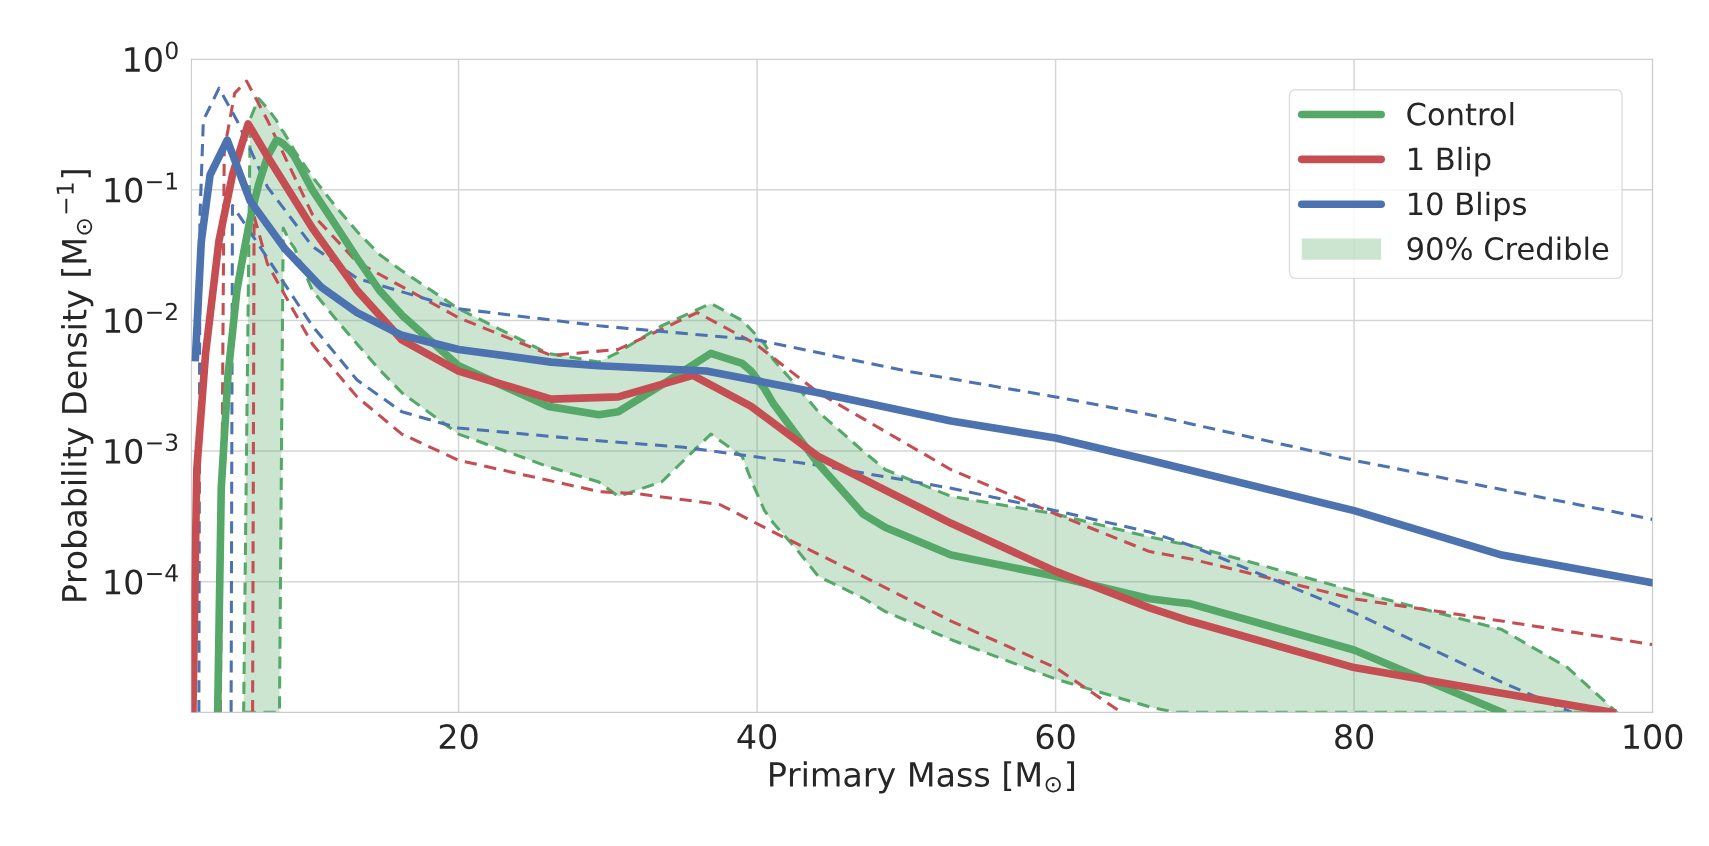  What do you see at coordinates (1449, 161) in the screenshot?
I see `legend-label: 1 Blip` at bounding box center [1449, 161].